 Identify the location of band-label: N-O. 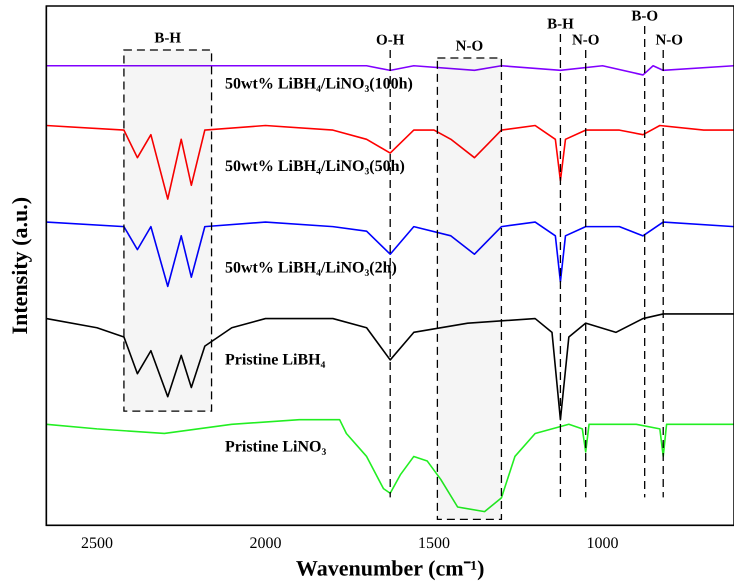
(470, 46).